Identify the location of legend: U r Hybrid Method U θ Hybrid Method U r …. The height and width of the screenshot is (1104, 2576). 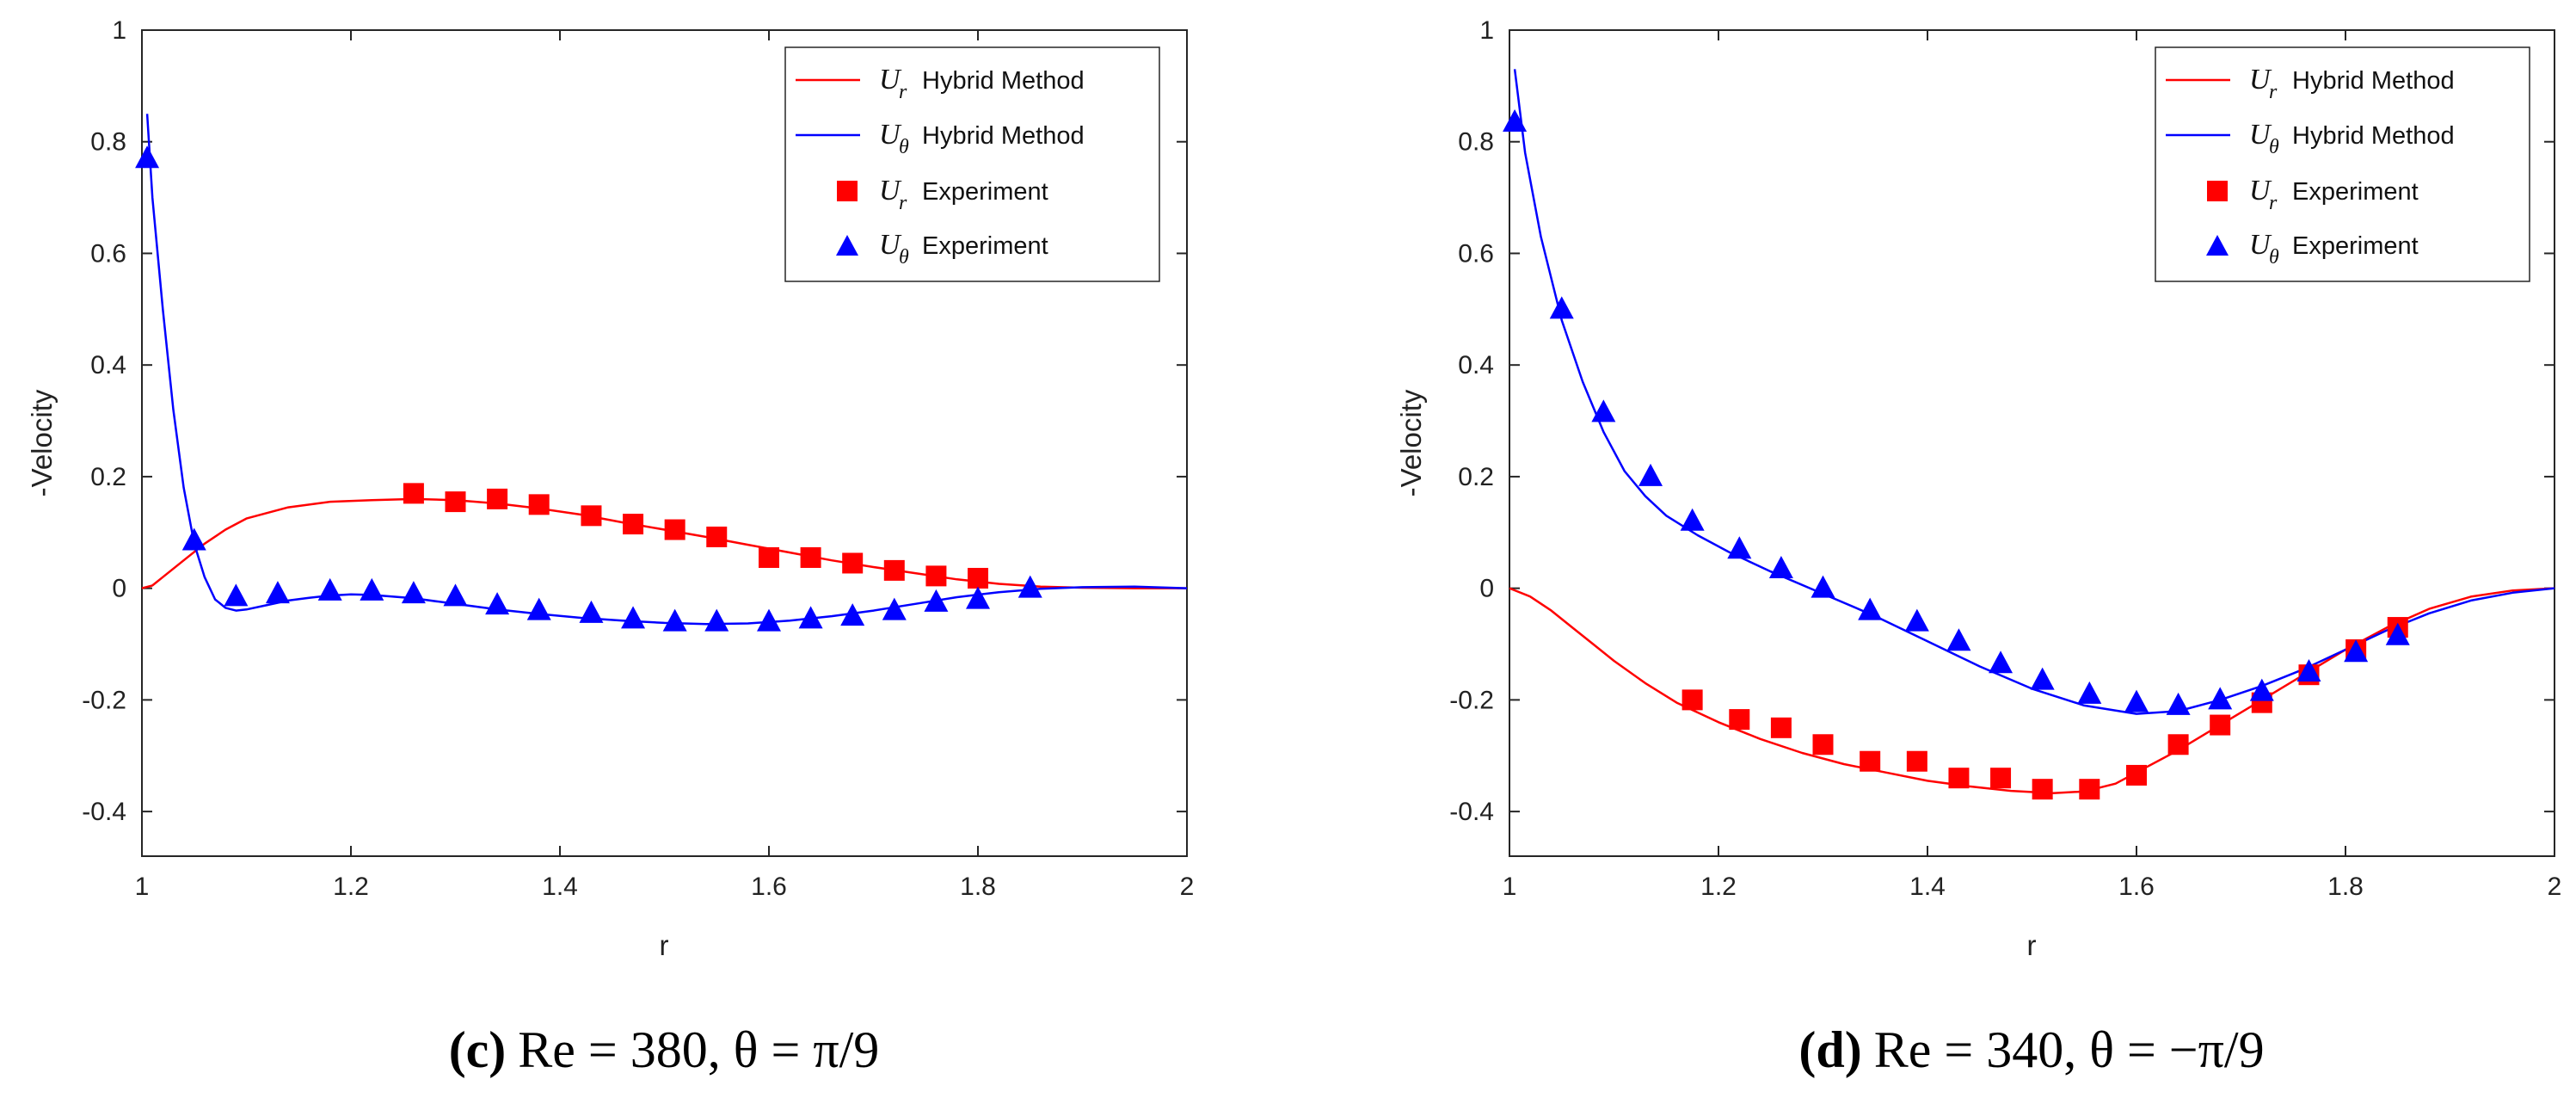
(2342, 164).